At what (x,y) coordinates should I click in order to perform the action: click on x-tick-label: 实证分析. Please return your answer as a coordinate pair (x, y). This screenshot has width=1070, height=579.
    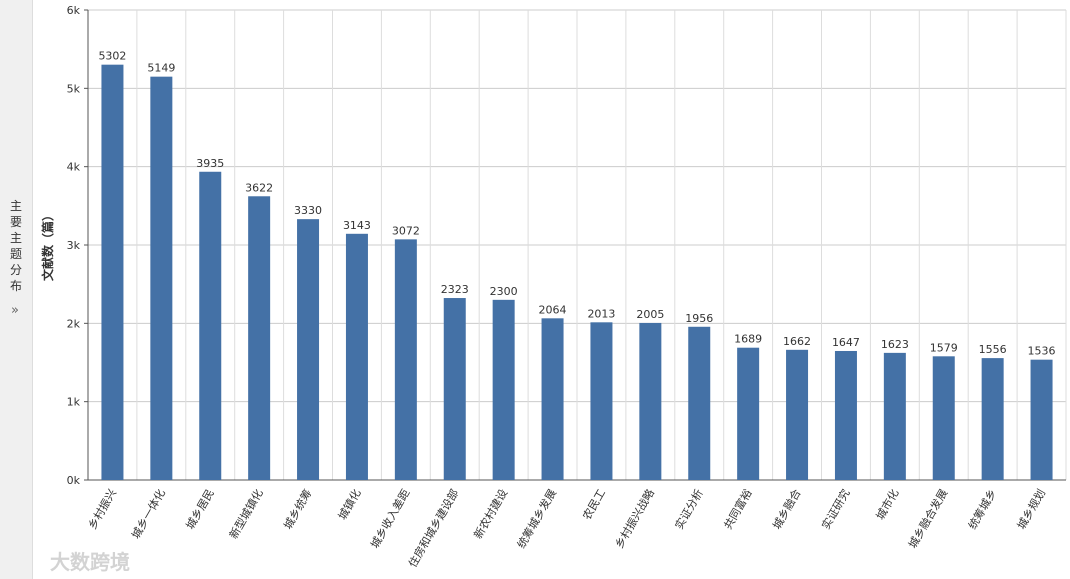
    Looking at the image, I should click on (689, 509).